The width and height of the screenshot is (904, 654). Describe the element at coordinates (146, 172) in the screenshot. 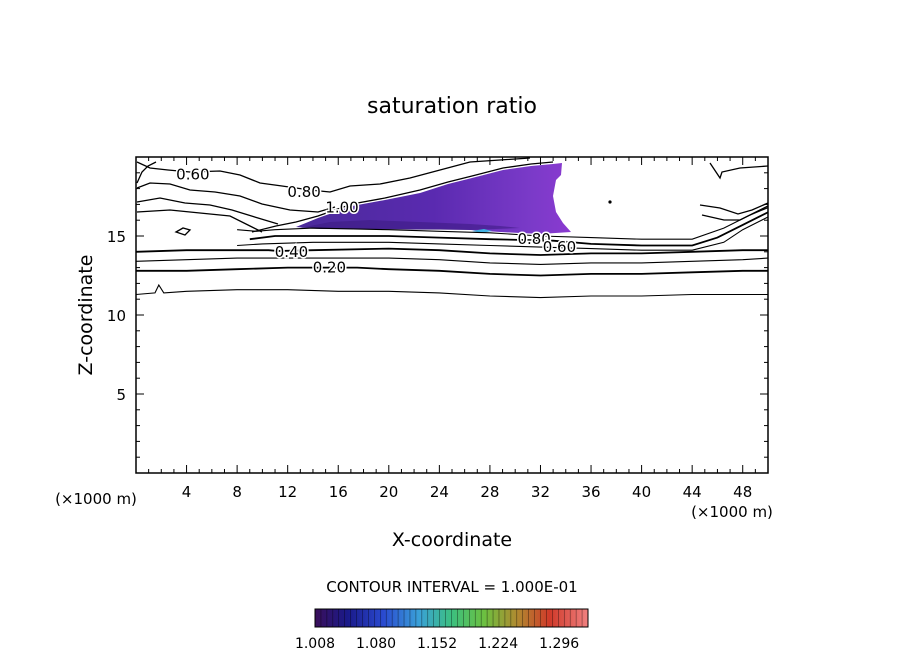

I see `contour-left-hook` at that location.